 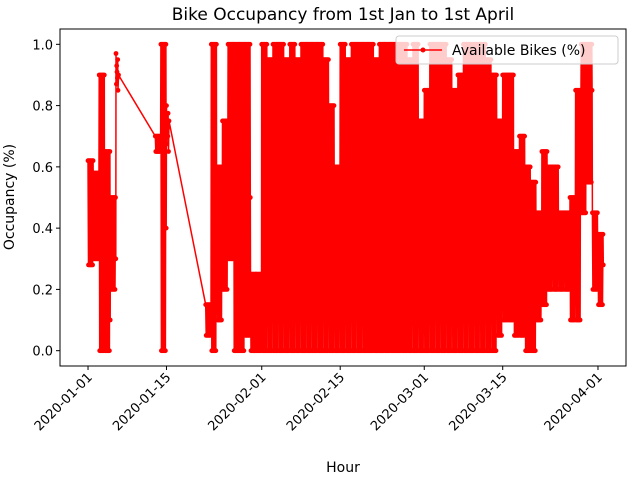 What do you see at coordinates (42, 107) in the screenshot?
I see `y-tick-label: 0.8` at bounding box center [42, 107].